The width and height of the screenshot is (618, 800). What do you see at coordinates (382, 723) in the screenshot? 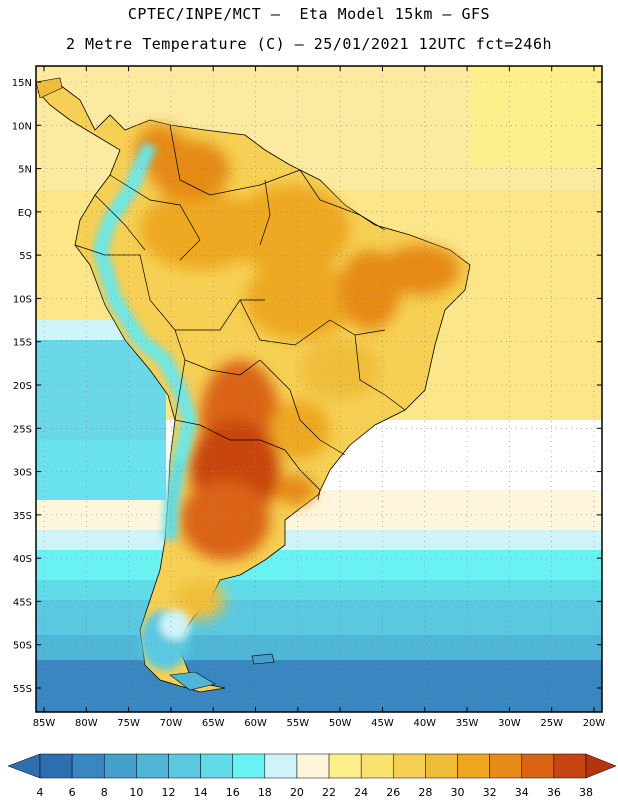
I see `lon-label: 45W` at bounding box center [382, 723].